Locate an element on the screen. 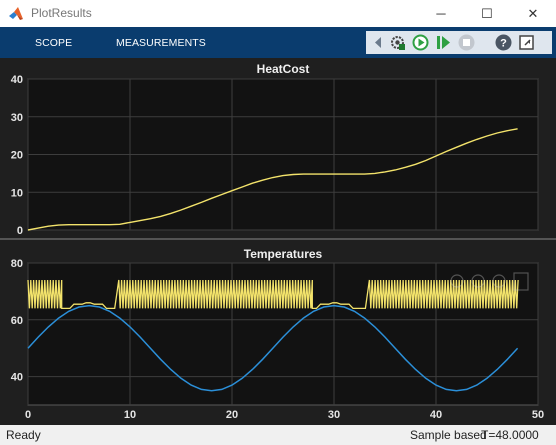 The height and width of the screenshot is (445, 556). zoom-in-icon is located at coordinates (478, 281).